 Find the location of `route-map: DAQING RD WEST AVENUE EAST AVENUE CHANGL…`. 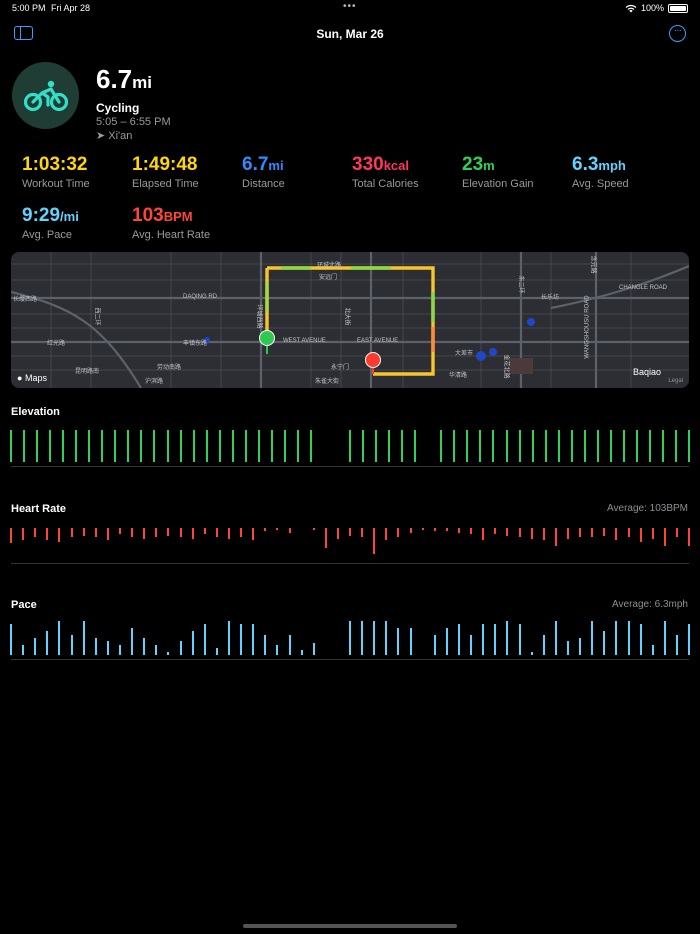

route-map: DAQING RD WEST AVENUE EAST AVENUE CHANGL… is located at coordinates (350, 320).